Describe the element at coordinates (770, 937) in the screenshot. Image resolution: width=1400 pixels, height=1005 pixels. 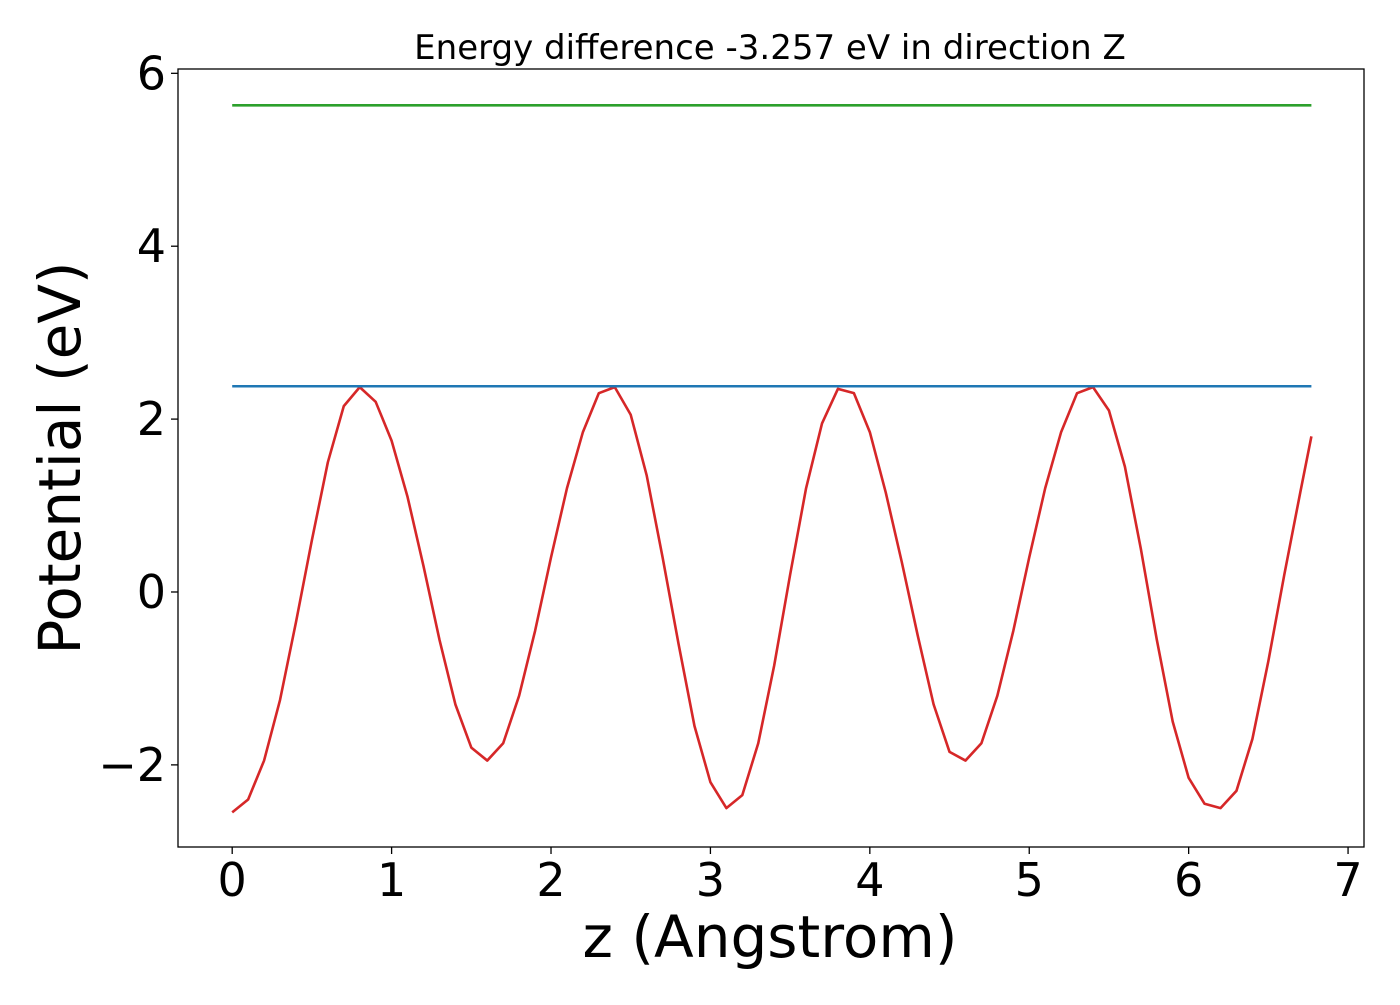
I see `x-axis-label: z (Angstrom)` at that location.